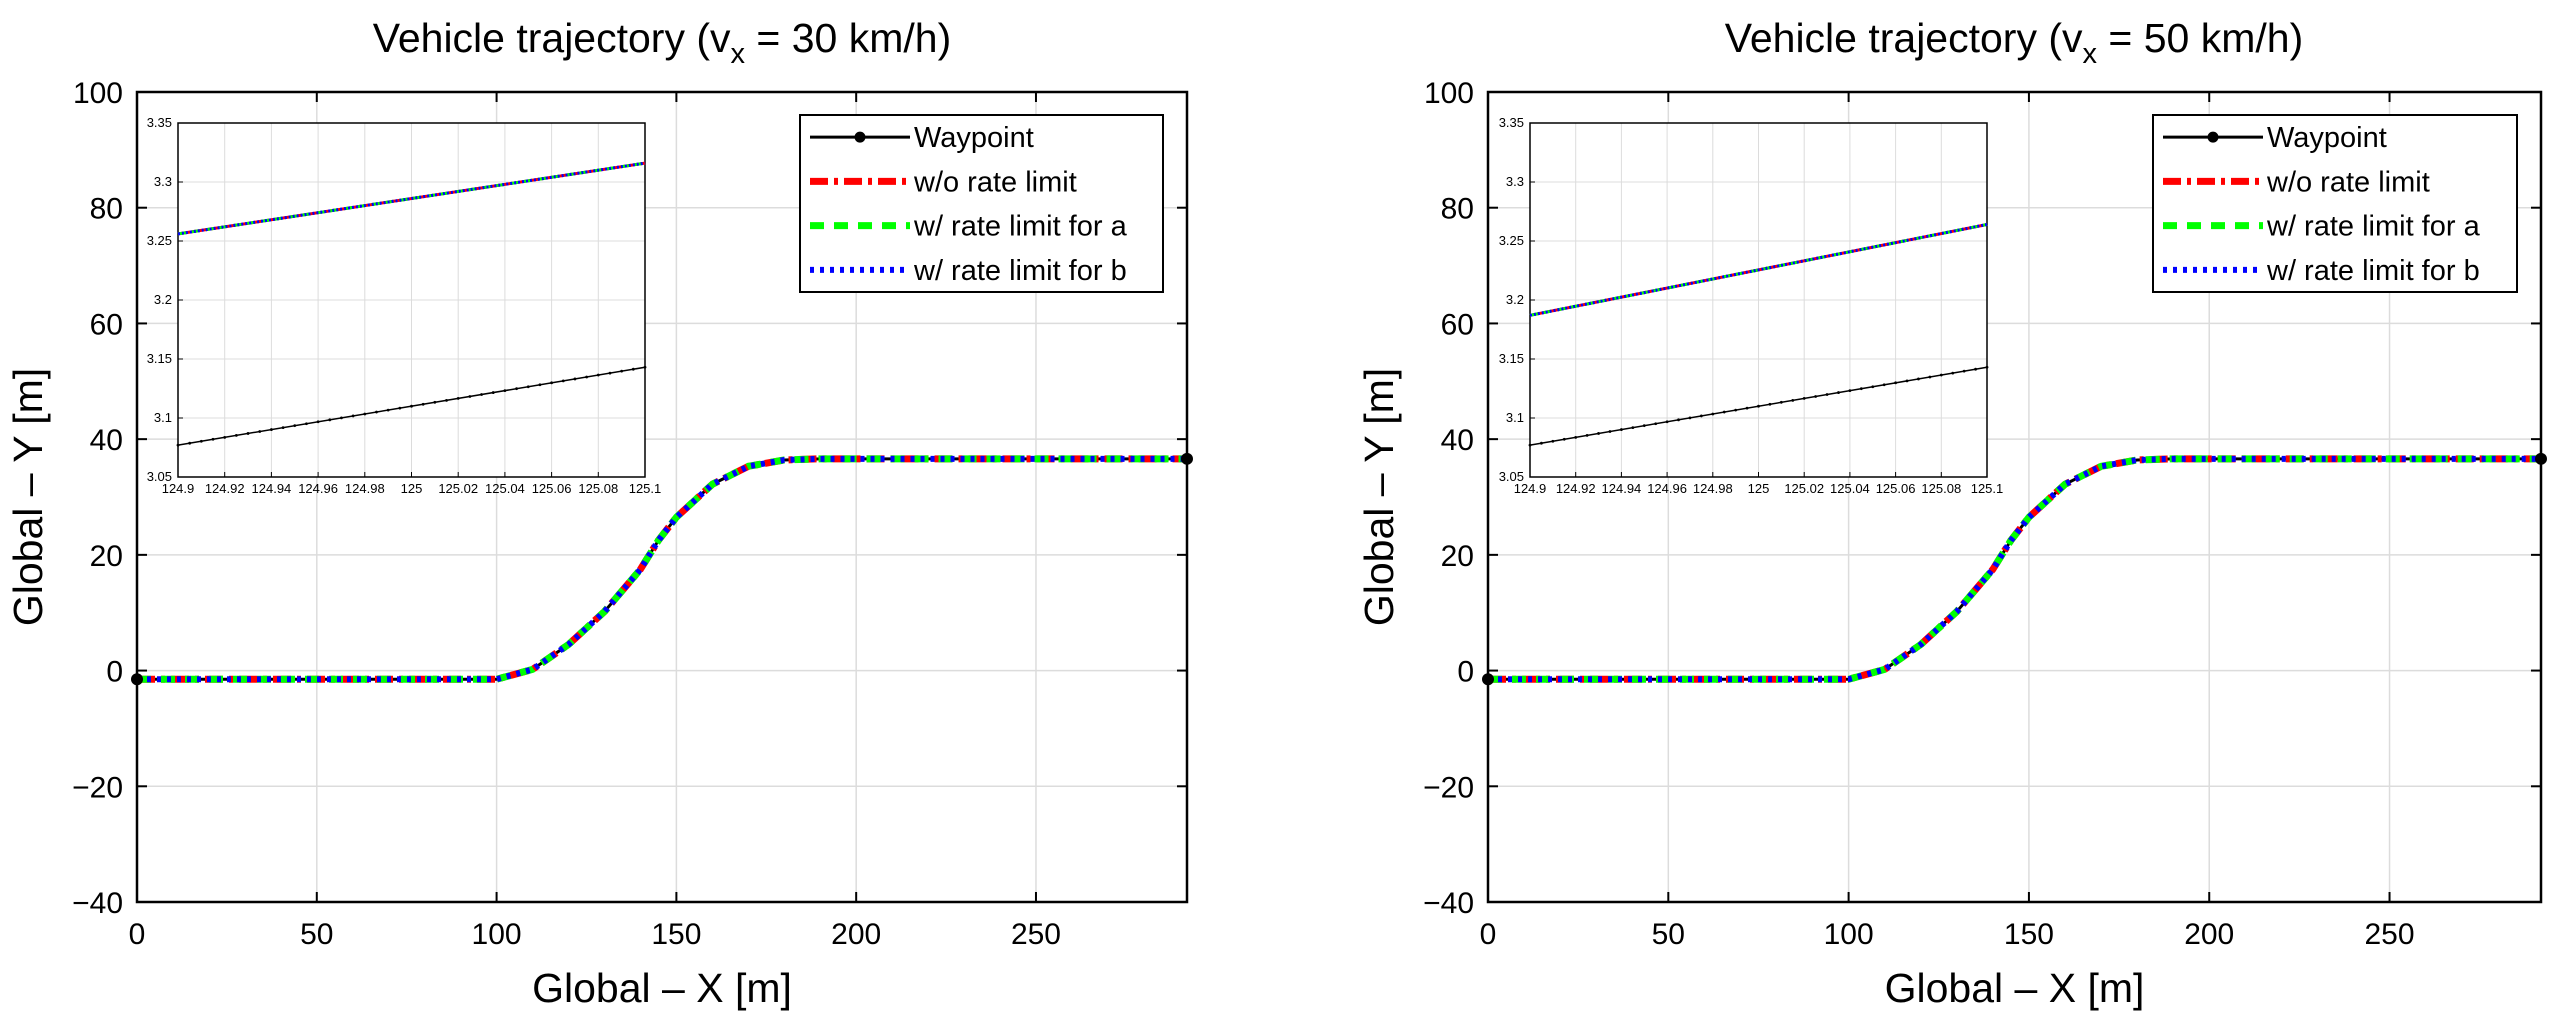  What do you see at coordinates (2327, 138) in the screenshot?
I see `legend-label: Waypoint` at bounding box center [2327, 138].